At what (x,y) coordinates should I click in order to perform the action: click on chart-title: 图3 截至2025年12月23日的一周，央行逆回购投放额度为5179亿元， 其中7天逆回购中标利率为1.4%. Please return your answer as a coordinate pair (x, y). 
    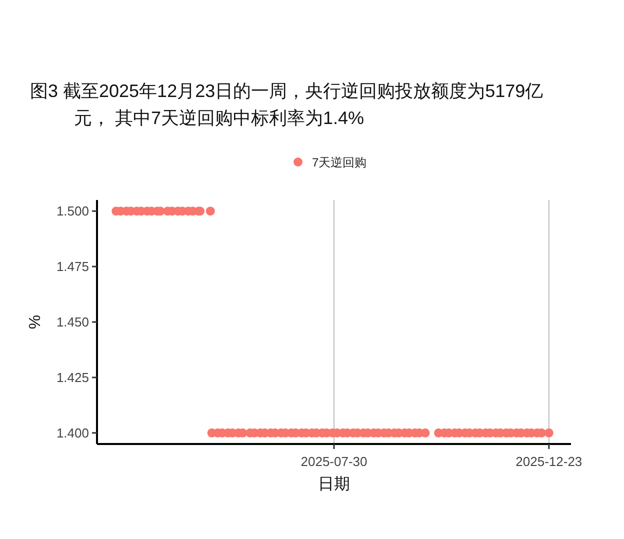
    Looking at the image, I should click on (287, 105).